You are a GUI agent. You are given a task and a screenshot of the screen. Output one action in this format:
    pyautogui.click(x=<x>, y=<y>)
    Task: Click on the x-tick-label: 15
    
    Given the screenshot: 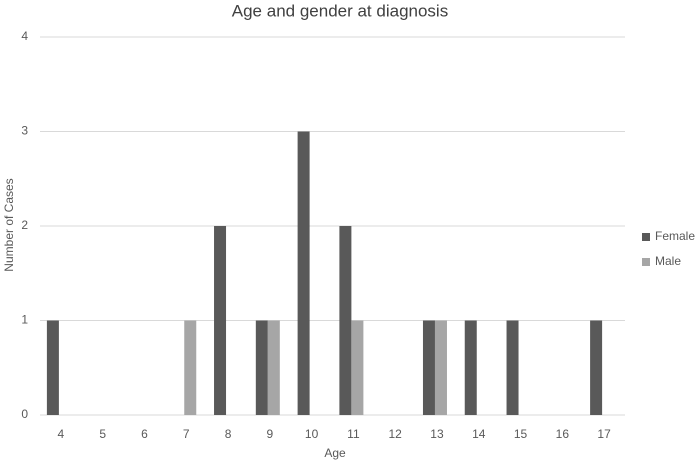 What is the action you would take?
    pyautogui.click(x=521, y=434)
    